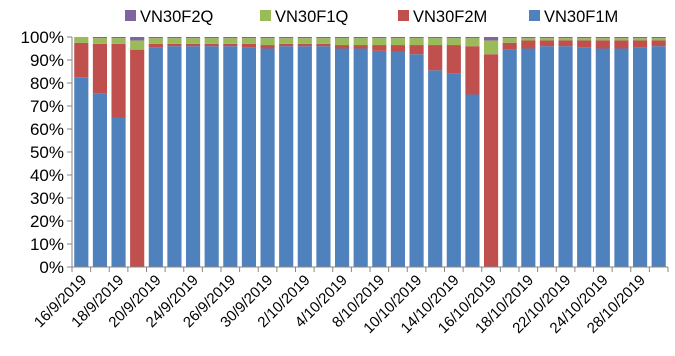  Describe the element at coordinates (565, 157) in the screenshot. I see `bar-vn30f1m-22-10-2019` at that location.